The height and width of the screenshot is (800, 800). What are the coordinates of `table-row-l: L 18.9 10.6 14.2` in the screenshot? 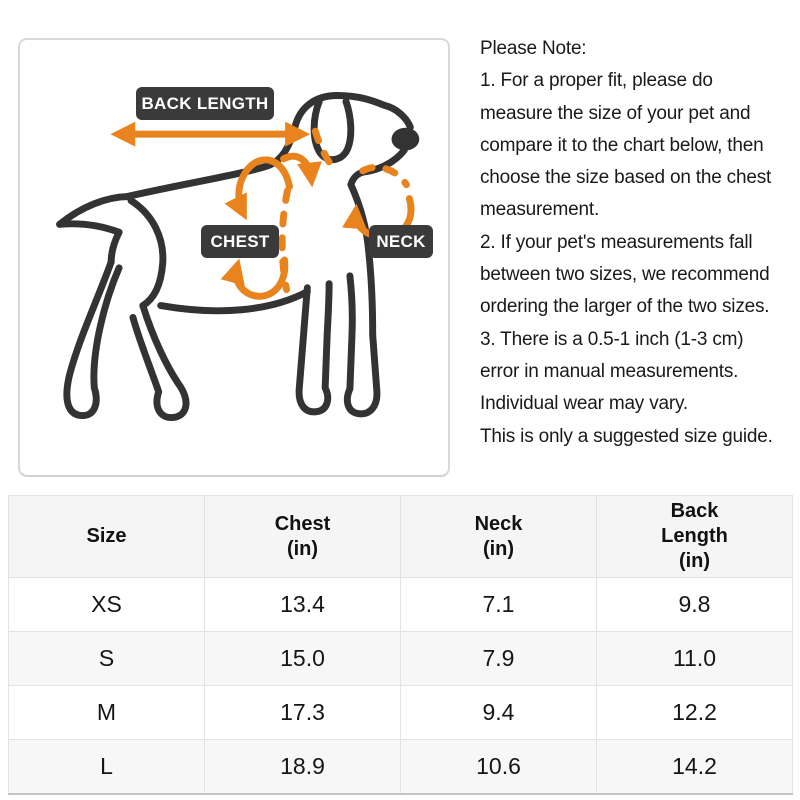 It's located at (400, 766).